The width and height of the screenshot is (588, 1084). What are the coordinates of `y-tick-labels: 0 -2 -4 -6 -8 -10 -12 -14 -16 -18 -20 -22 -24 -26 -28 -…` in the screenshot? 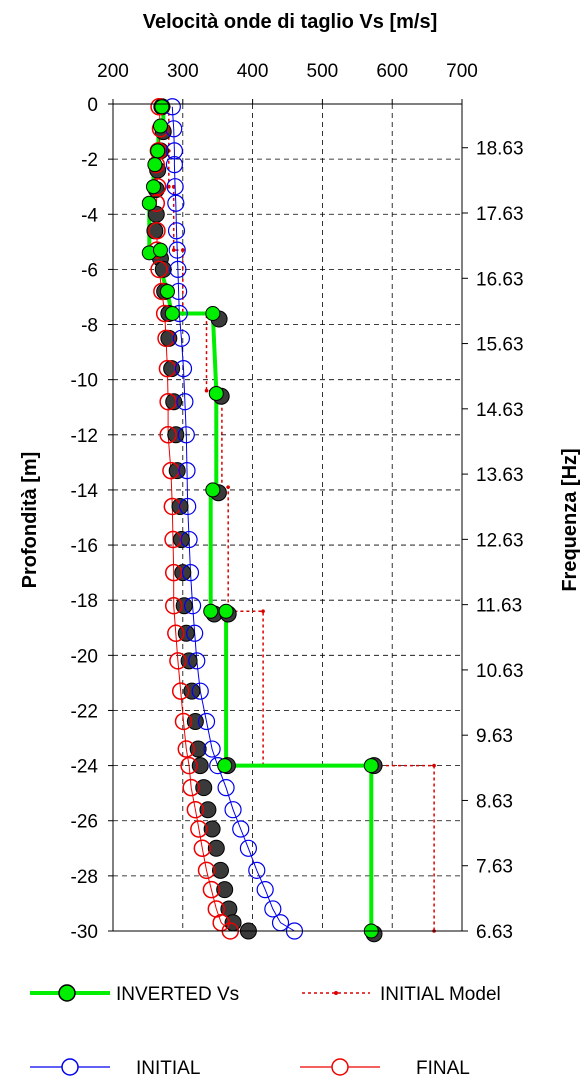 It's located at (92, 519).